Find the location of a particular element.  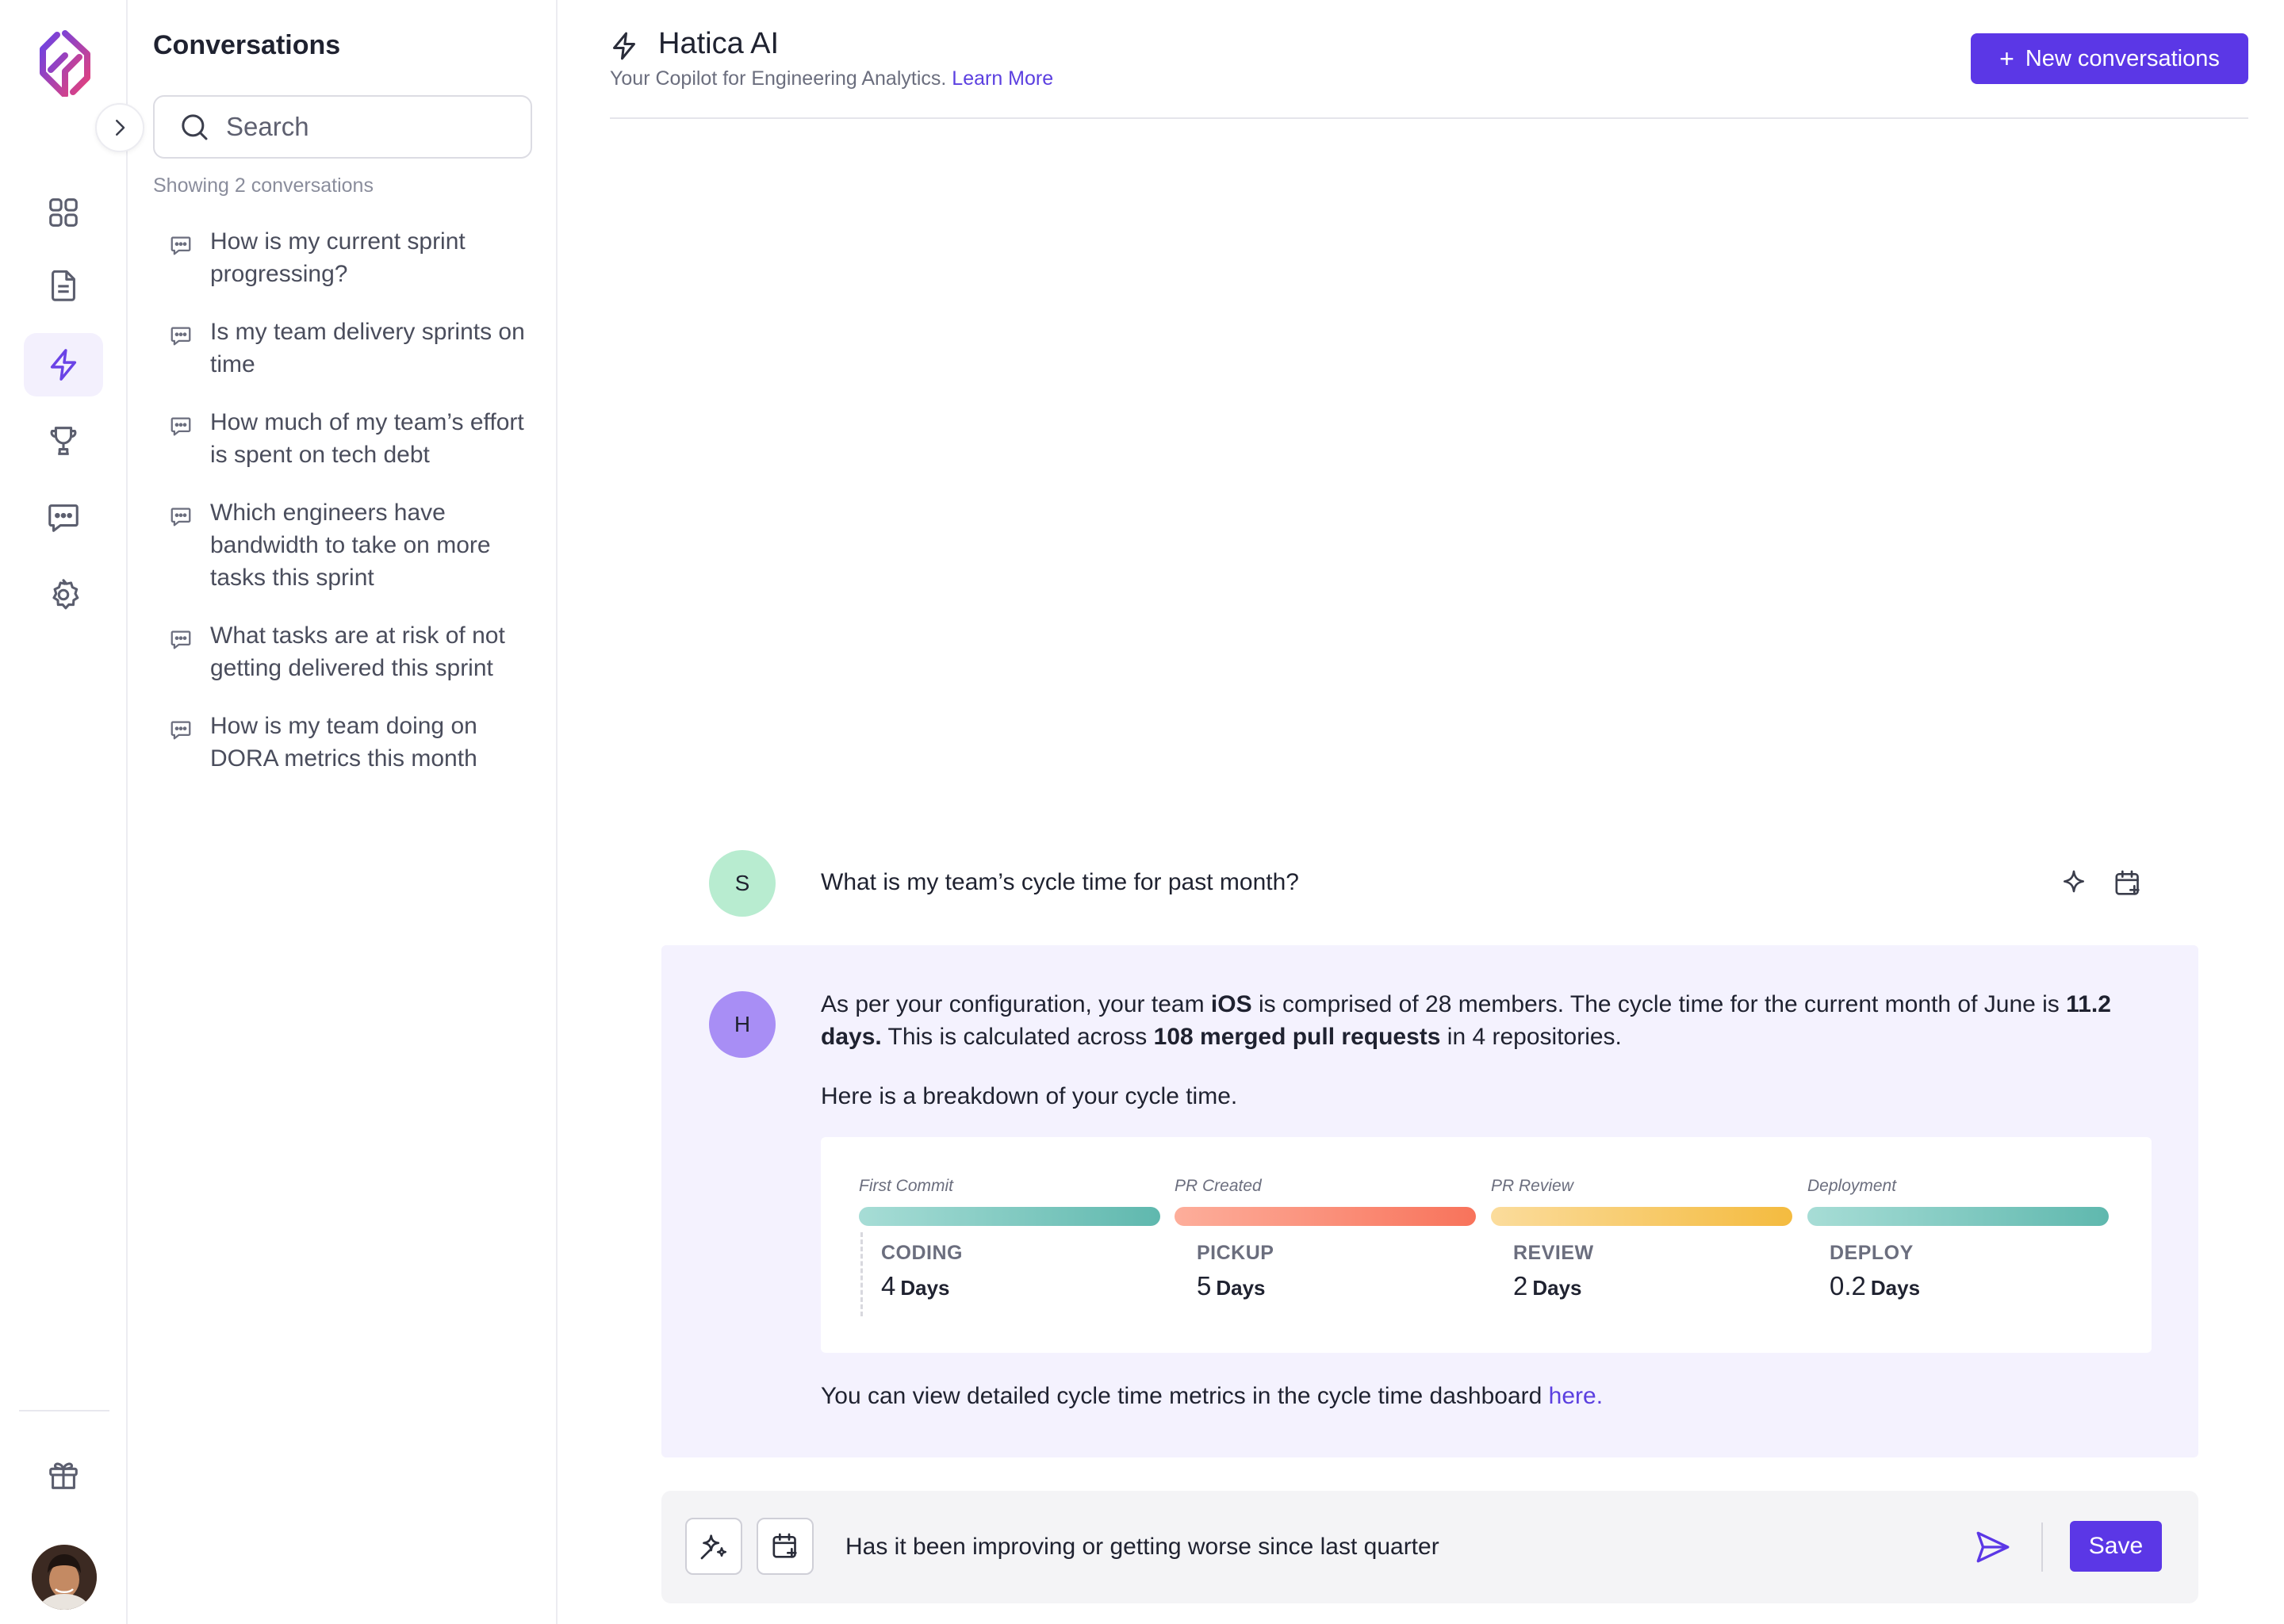

cycle-time-value: 11.2 days. is located at coordinates (1466, 1020).